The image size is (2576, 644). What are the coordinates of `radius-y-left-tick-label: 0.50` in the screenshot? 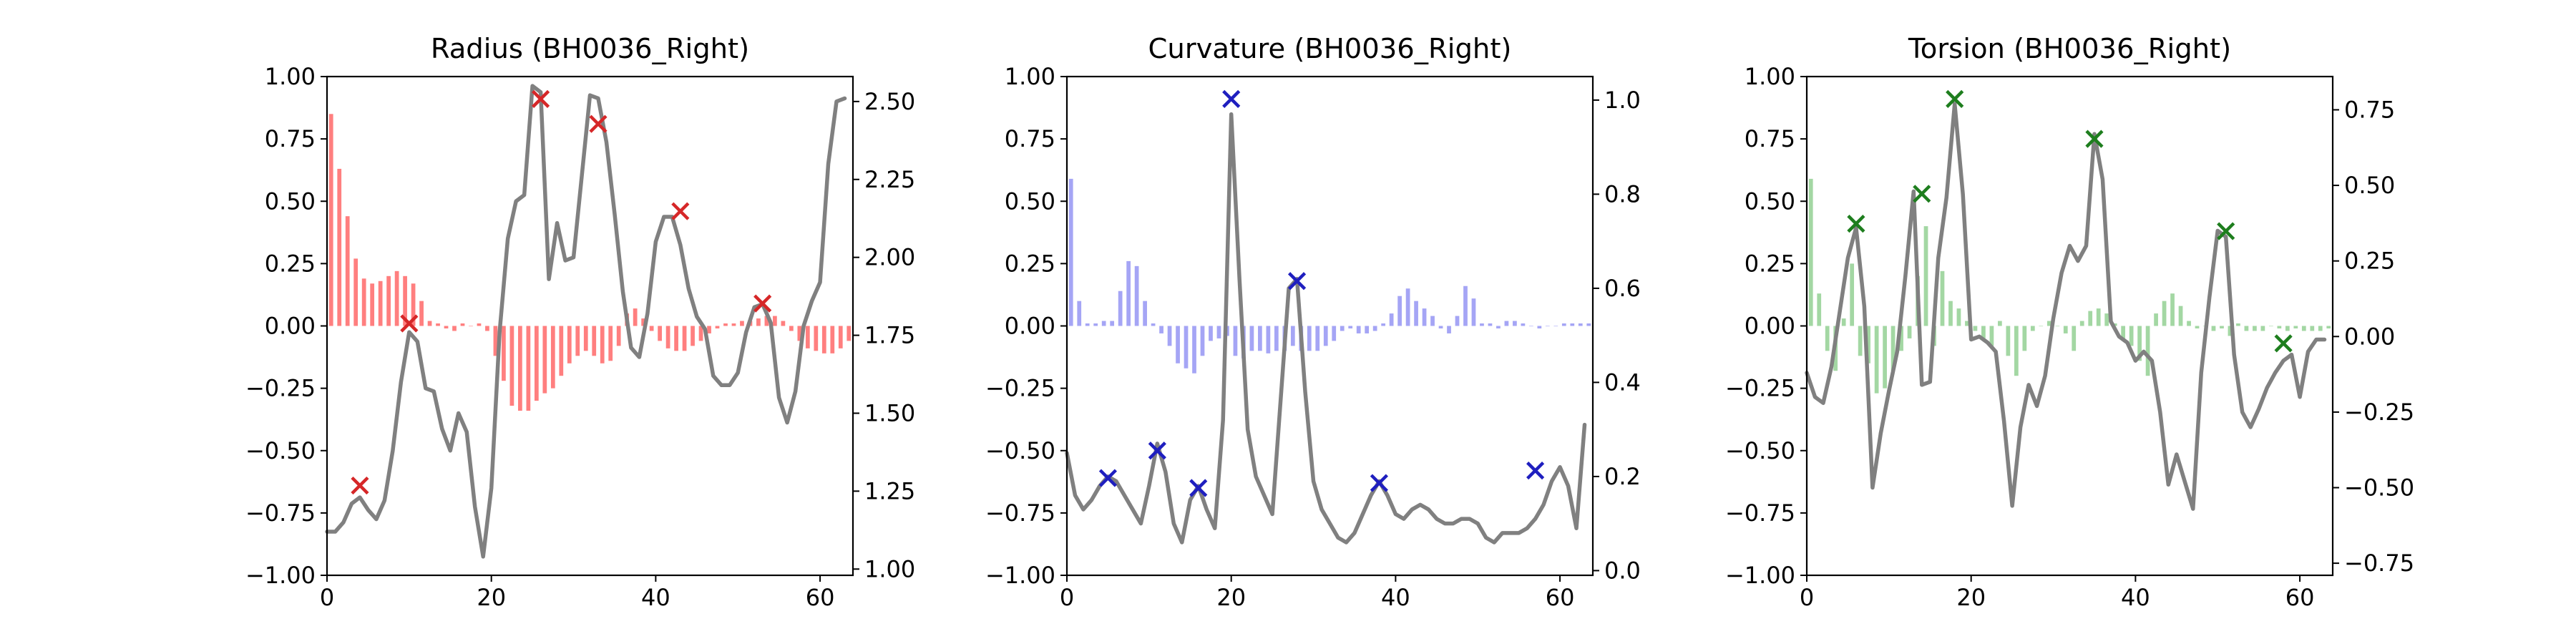 It's located at (290, 201).